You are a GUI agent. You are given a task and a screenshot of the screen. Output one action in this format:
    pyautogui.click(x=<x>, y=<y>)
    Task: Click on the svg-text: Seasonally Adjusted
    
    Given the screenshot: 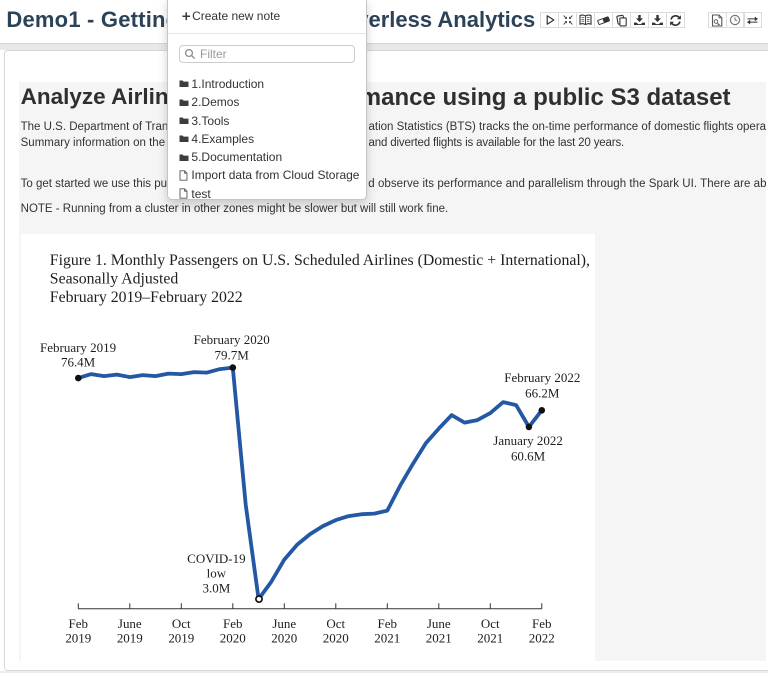 What is the action you would take?
    pyautogui.click(x=114, y=279)
    